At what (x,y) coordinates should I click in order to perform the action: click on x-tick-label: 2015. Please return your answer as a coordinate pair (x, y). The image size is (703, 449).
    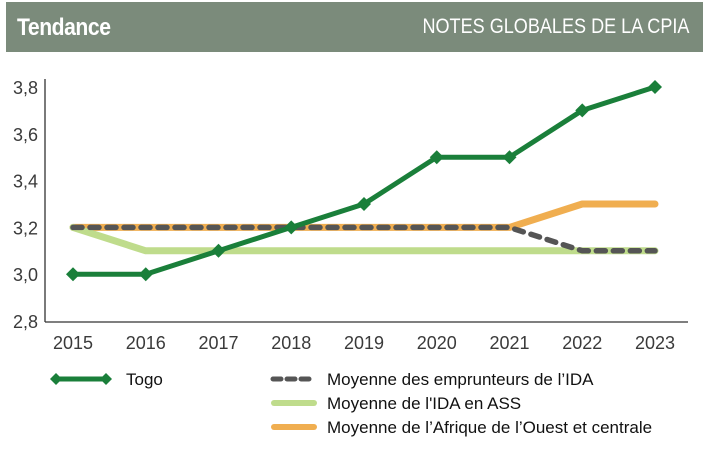
    Looking at the image, I should click on (73, 343).